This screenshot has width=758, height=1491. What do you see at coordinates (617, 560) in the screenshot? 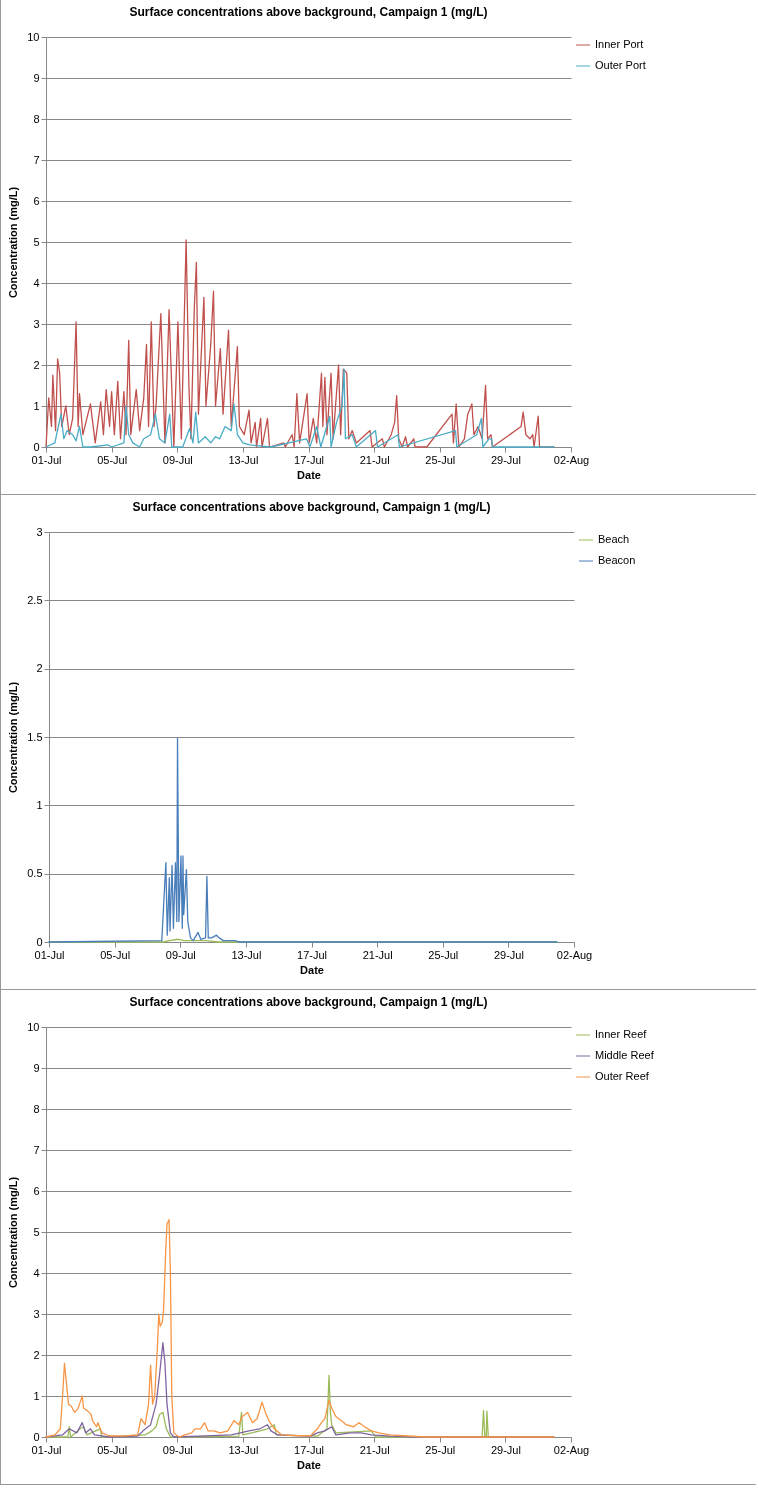
I see `legend-label: Beacon` at bounding box center [617, 560].